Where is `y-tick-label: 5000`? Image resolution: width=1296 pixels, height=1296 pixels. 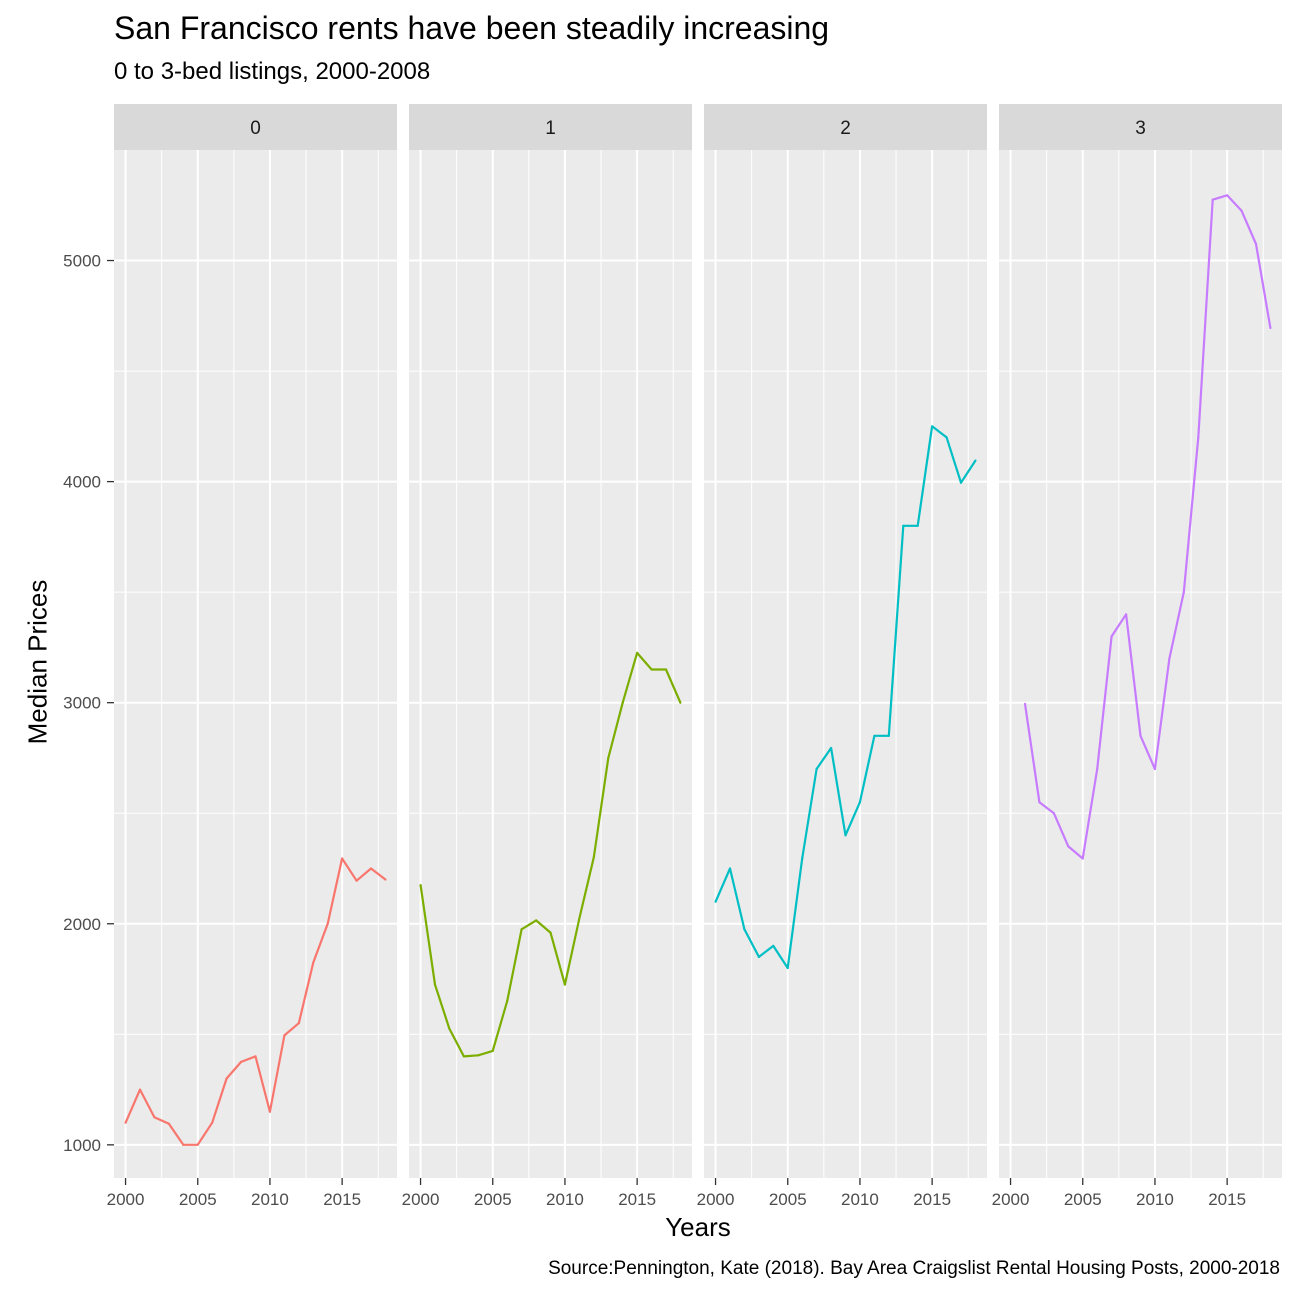
y-tick-label: 5000 is located at coordinates (82, 261).